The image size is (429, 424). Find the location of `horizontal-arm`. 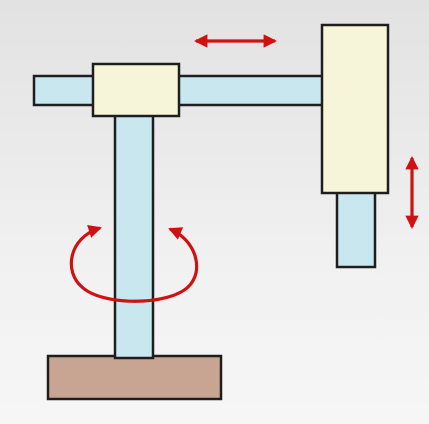

horizontal-arm is located at coordinates (251, 90).